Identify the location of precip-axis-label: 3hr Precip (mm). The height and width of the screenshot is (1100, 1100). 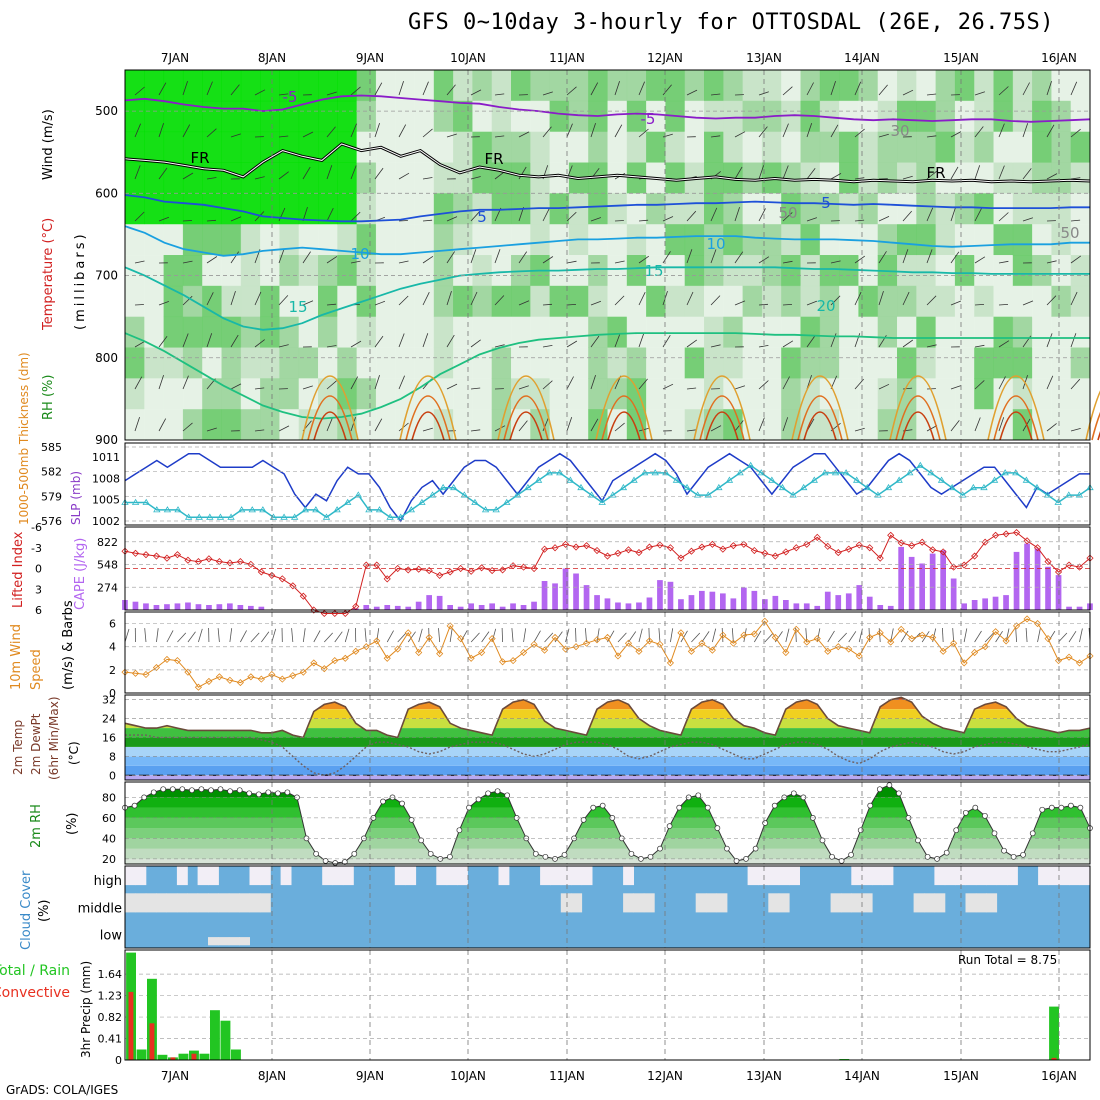
(86, 1009).